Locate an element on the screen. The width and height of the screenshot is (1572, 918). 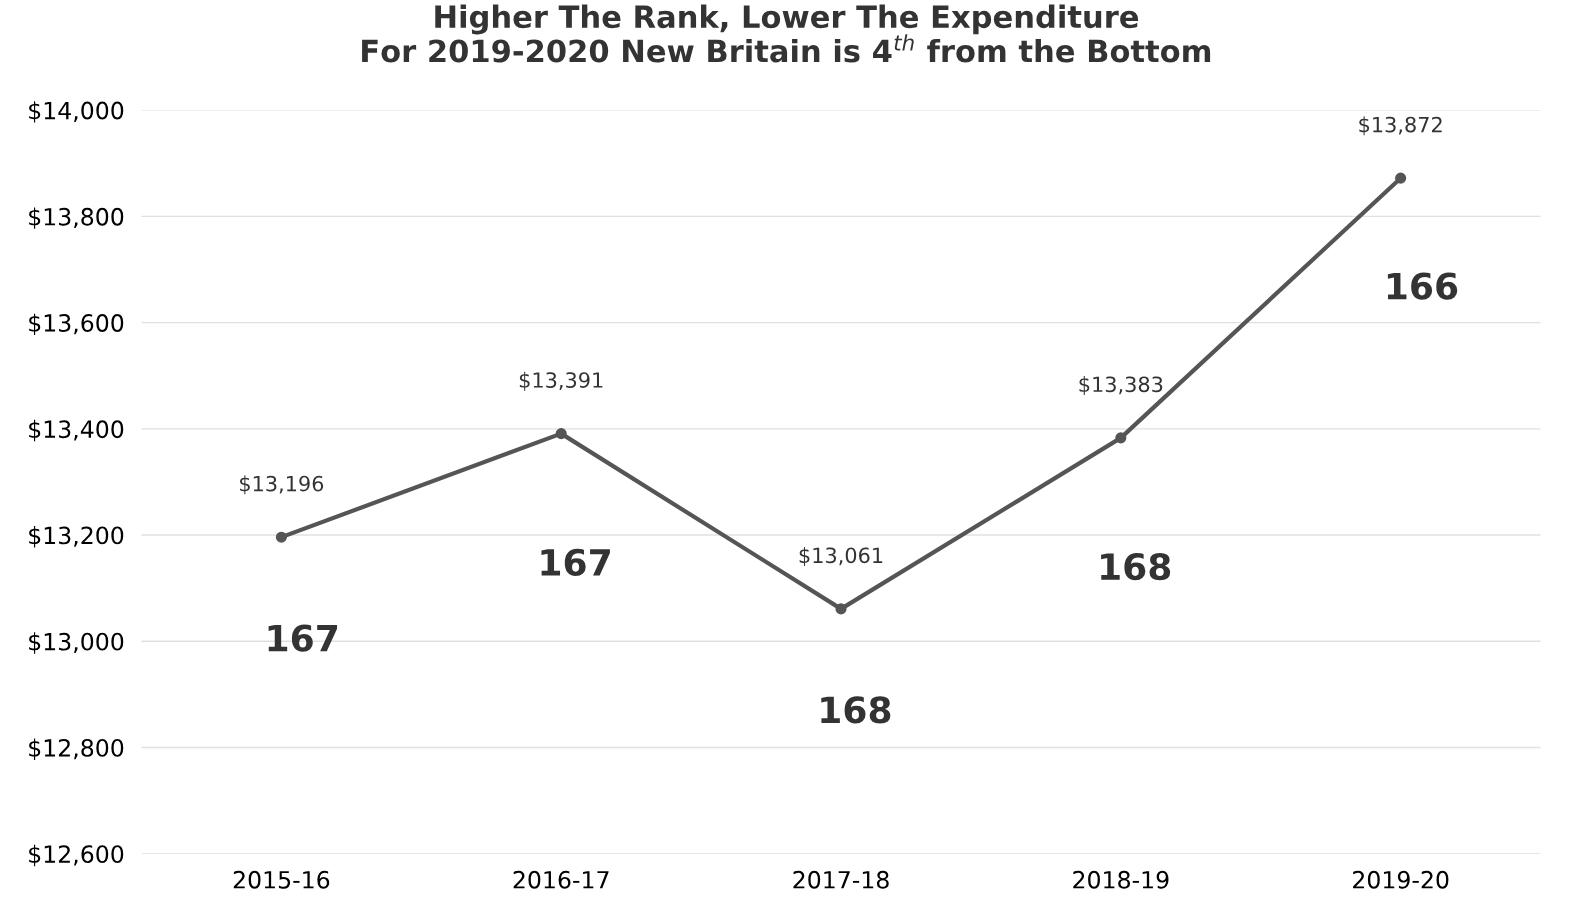
data-label: $13,061 is located at coordinates (841, 556).